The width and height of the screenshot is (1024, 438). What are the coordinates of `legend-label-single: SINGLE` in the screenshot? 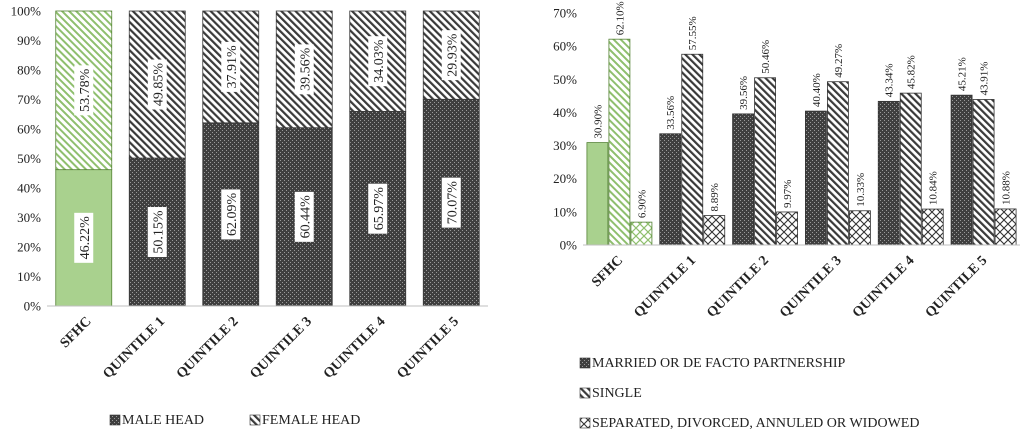 It's located at (617, 393).